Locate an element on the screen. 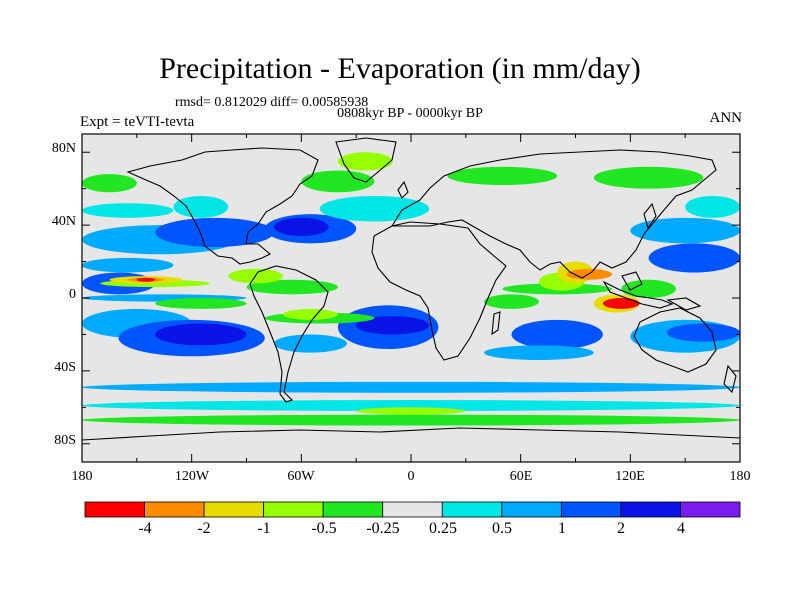  x-tick-label-120e: 120E is located at coordinates (630, 476).